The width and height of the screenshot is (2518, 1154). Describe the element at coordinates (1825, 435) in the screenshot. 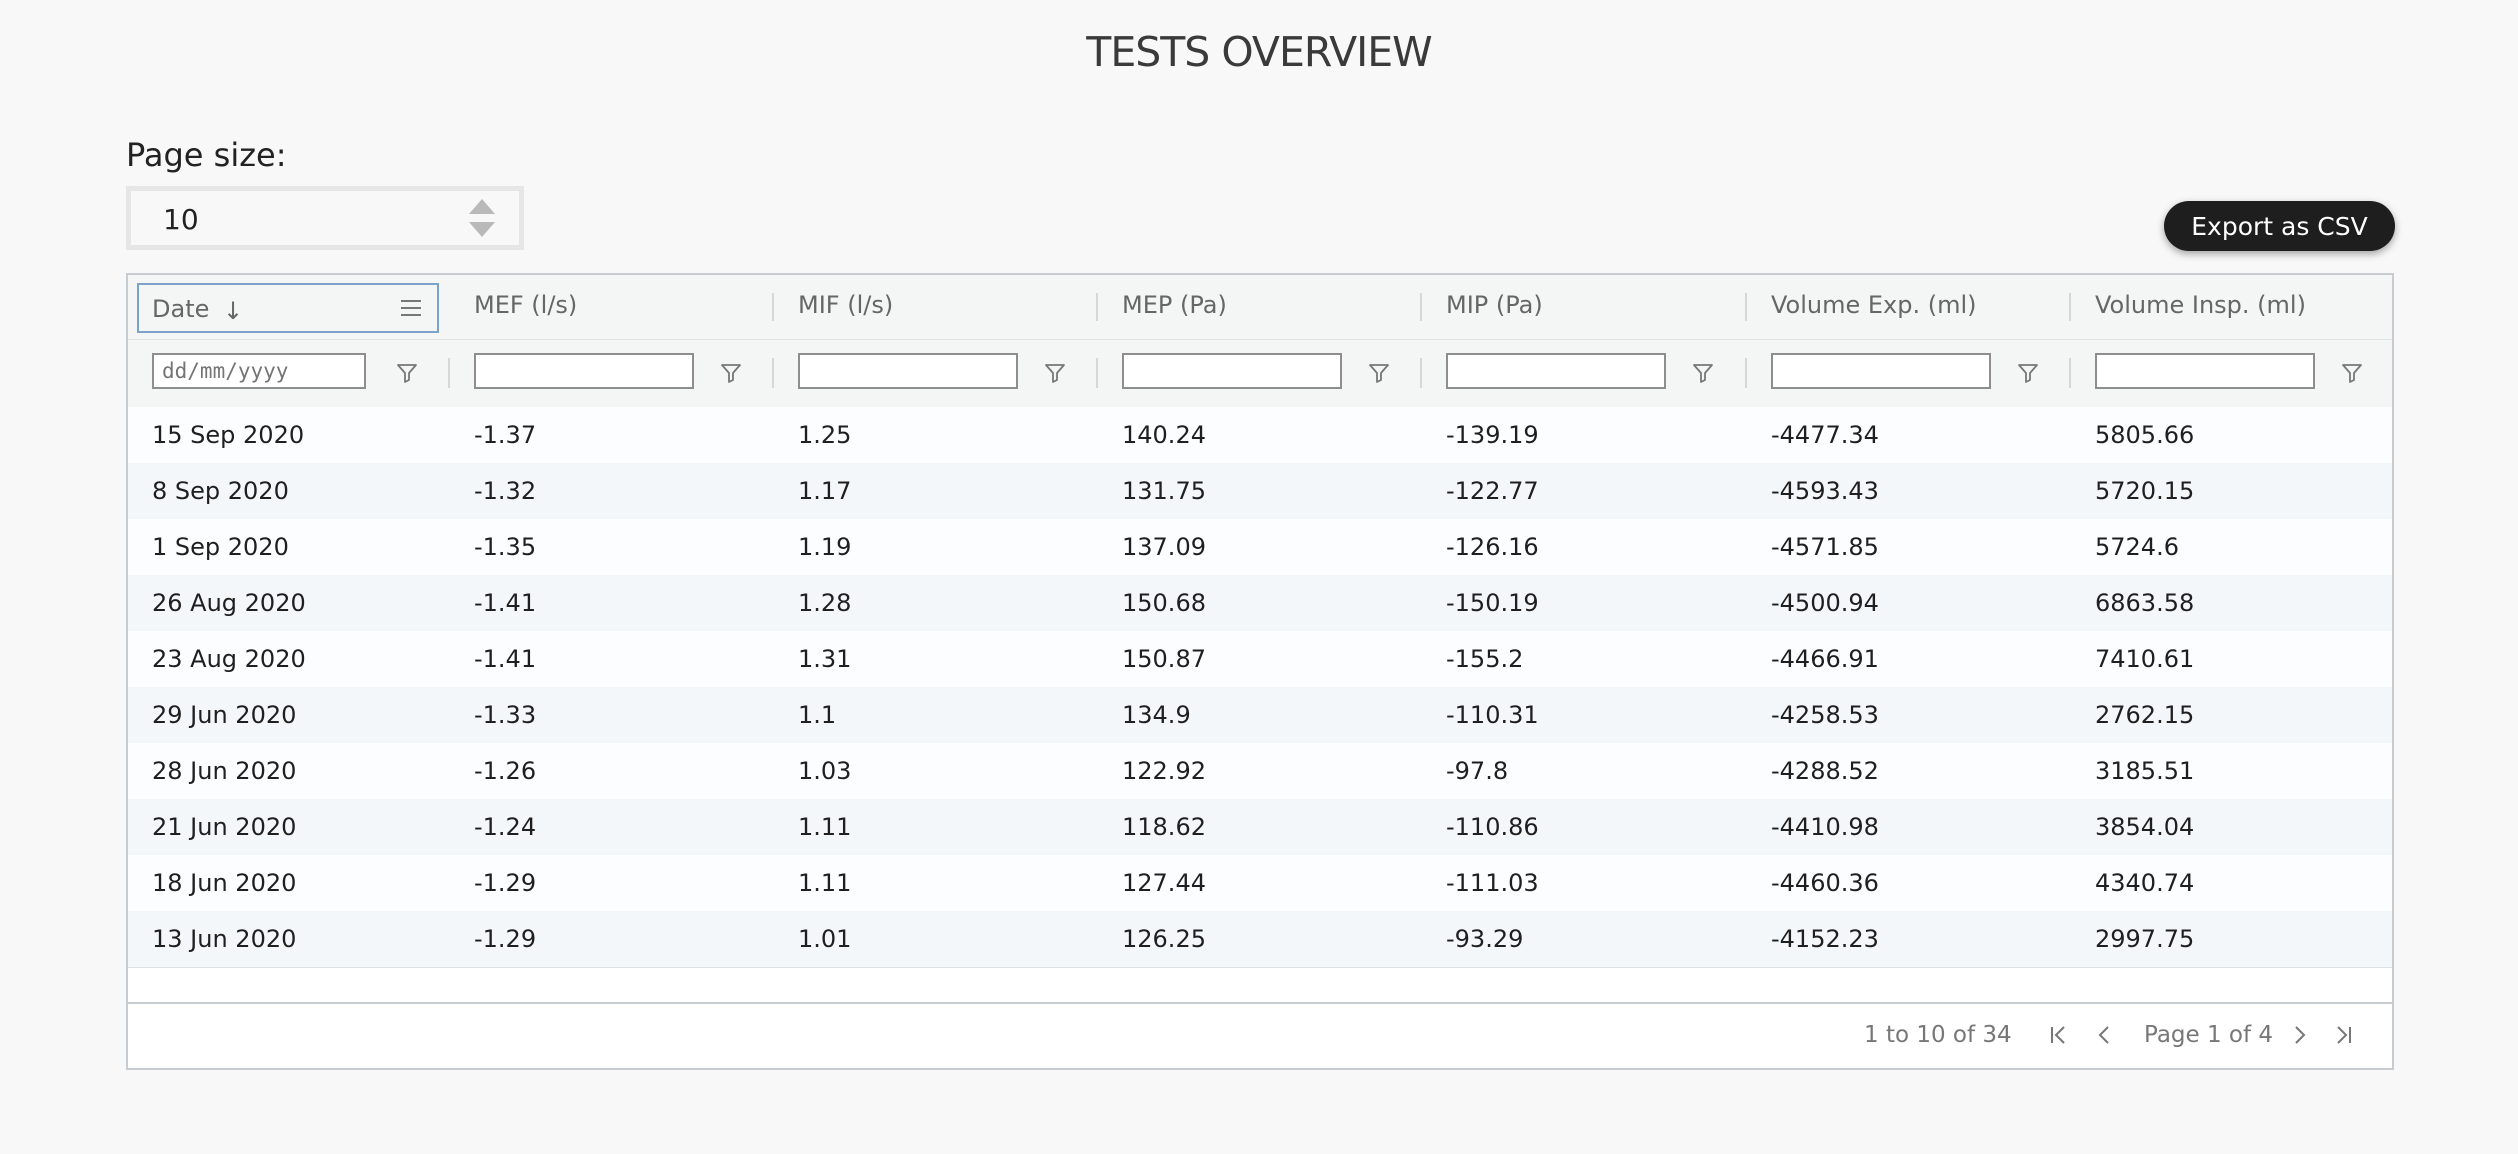

I see `table-cell: -4477.34` at that location.